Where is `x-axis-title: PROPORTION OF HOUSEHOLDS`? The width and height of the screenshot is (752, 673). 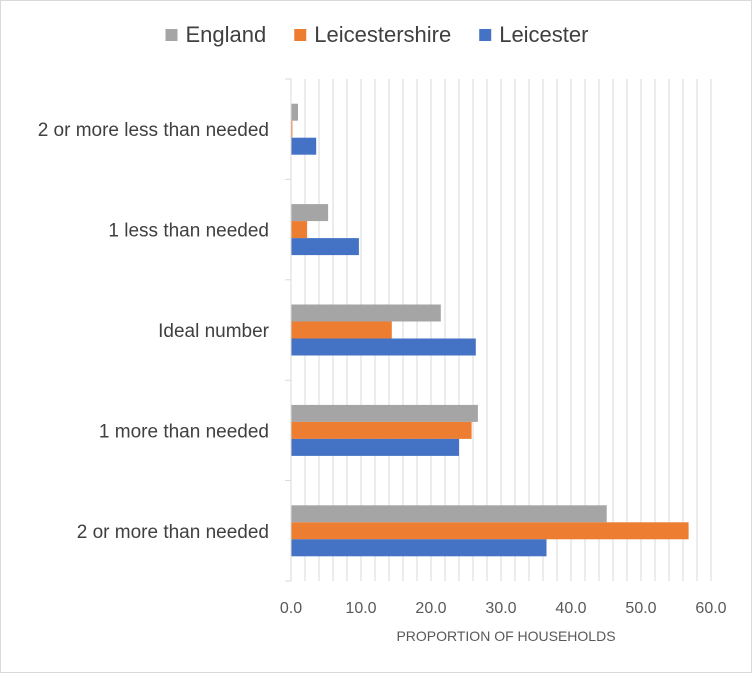
x-axis-title: PROPORTION OF HOUSEHOLDS is located at coordinates (505, 636).